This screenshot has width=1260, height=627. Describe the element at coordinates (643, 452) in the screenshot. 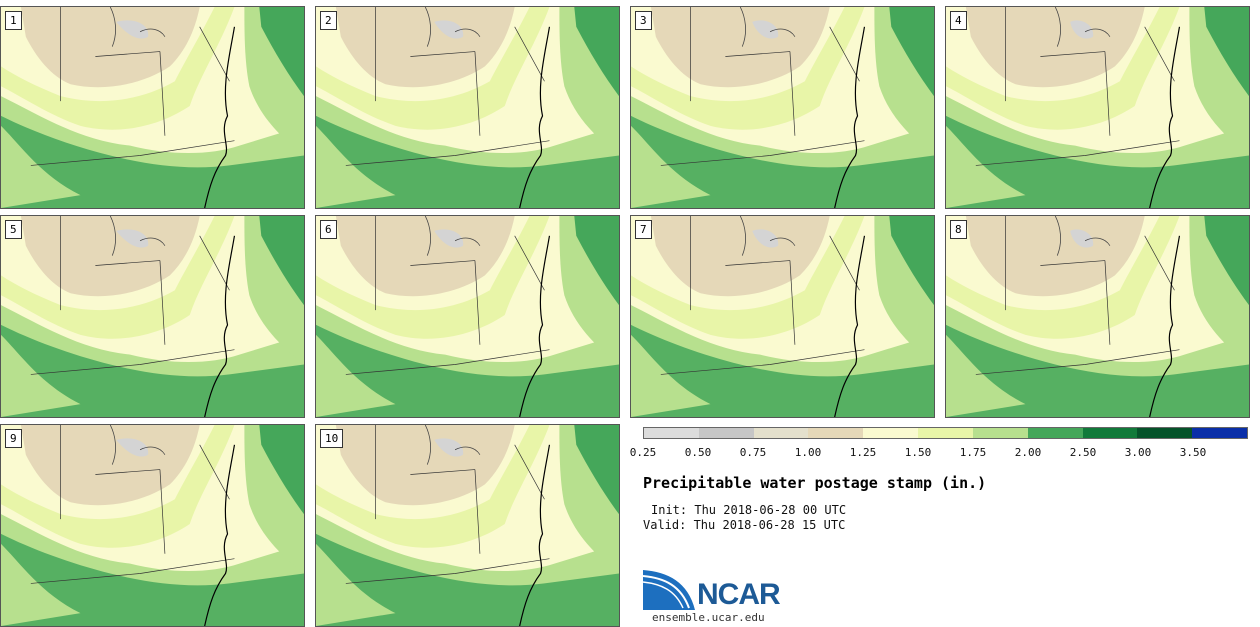

I see `colorbar-tick-label: 0.25` at that location.